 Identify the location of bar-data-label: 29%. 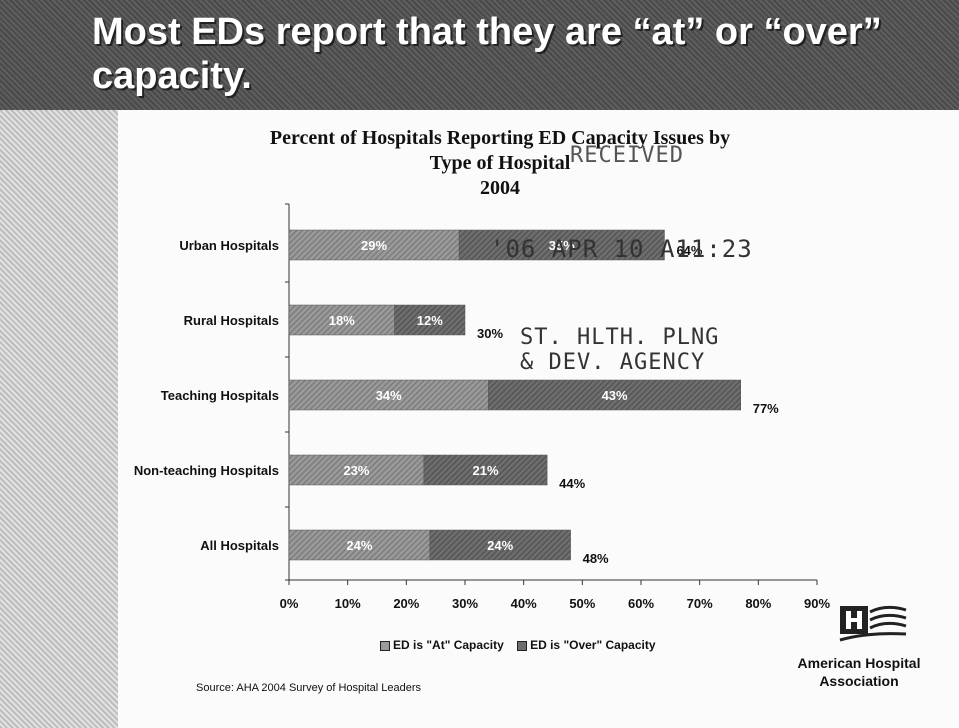
(374, 245).